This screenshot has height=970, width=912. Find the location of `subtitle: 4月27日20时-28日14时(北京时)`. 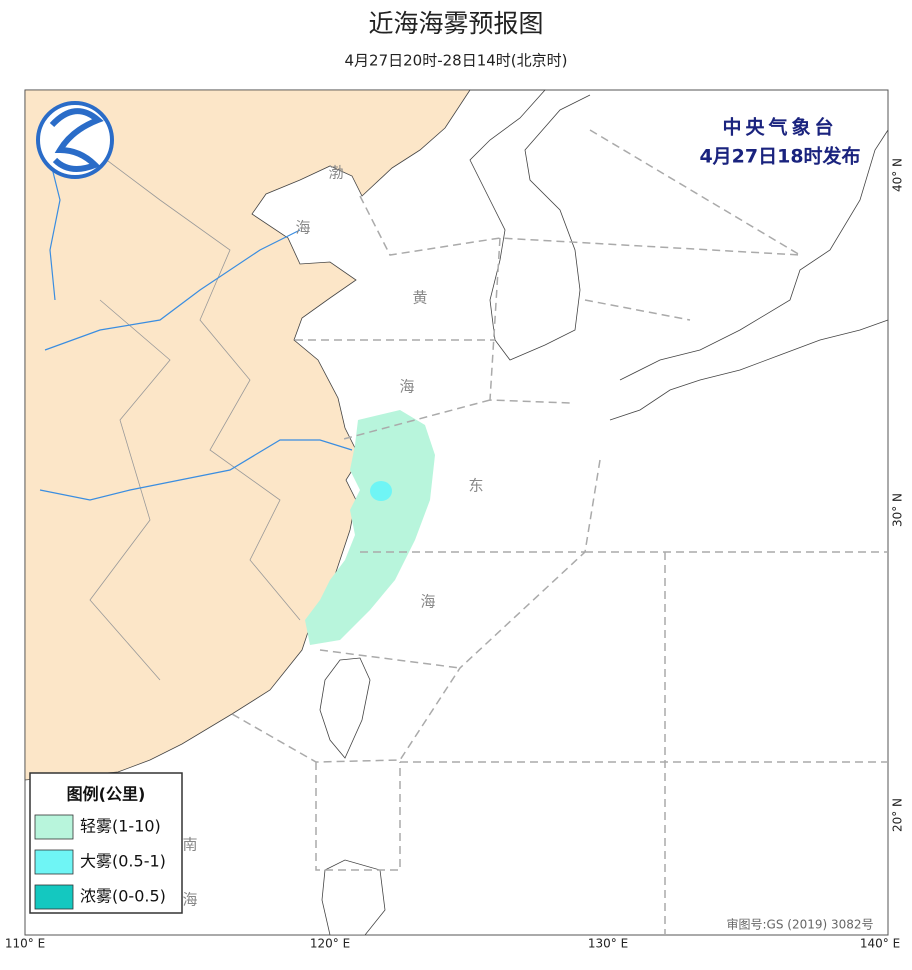

subtitle: 4月27日20时-28日14时(北京时) is located at coordinates (455, 61).